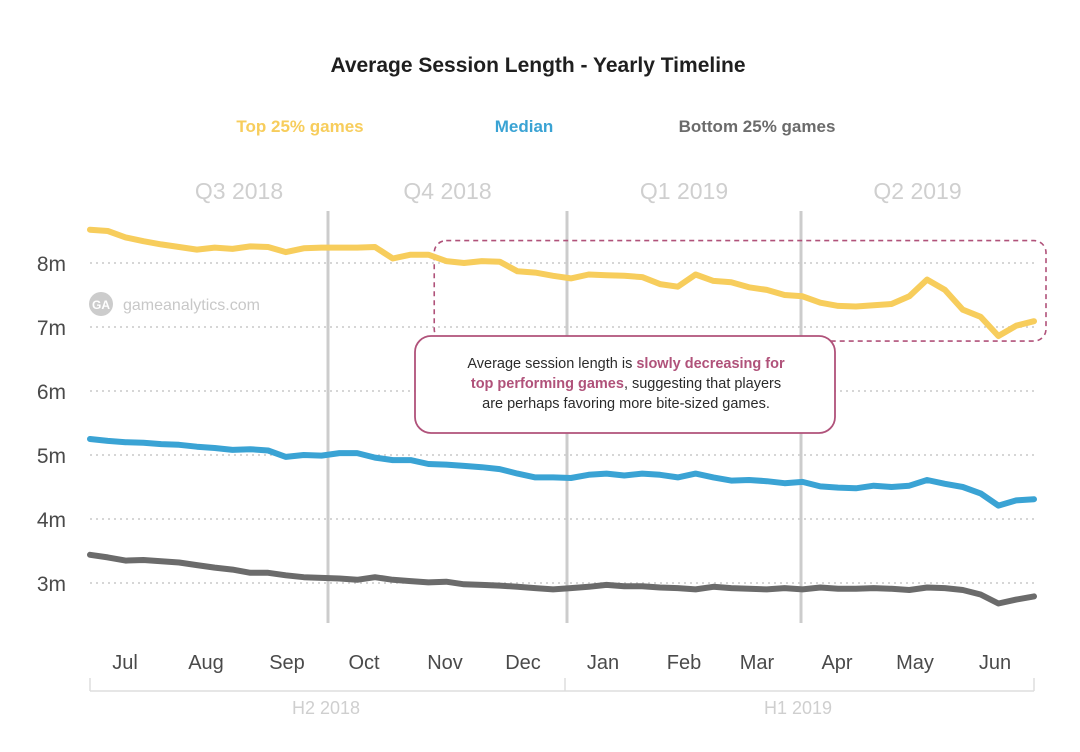  I want to click on y-tick-6m: 6m, so click(51, 392).